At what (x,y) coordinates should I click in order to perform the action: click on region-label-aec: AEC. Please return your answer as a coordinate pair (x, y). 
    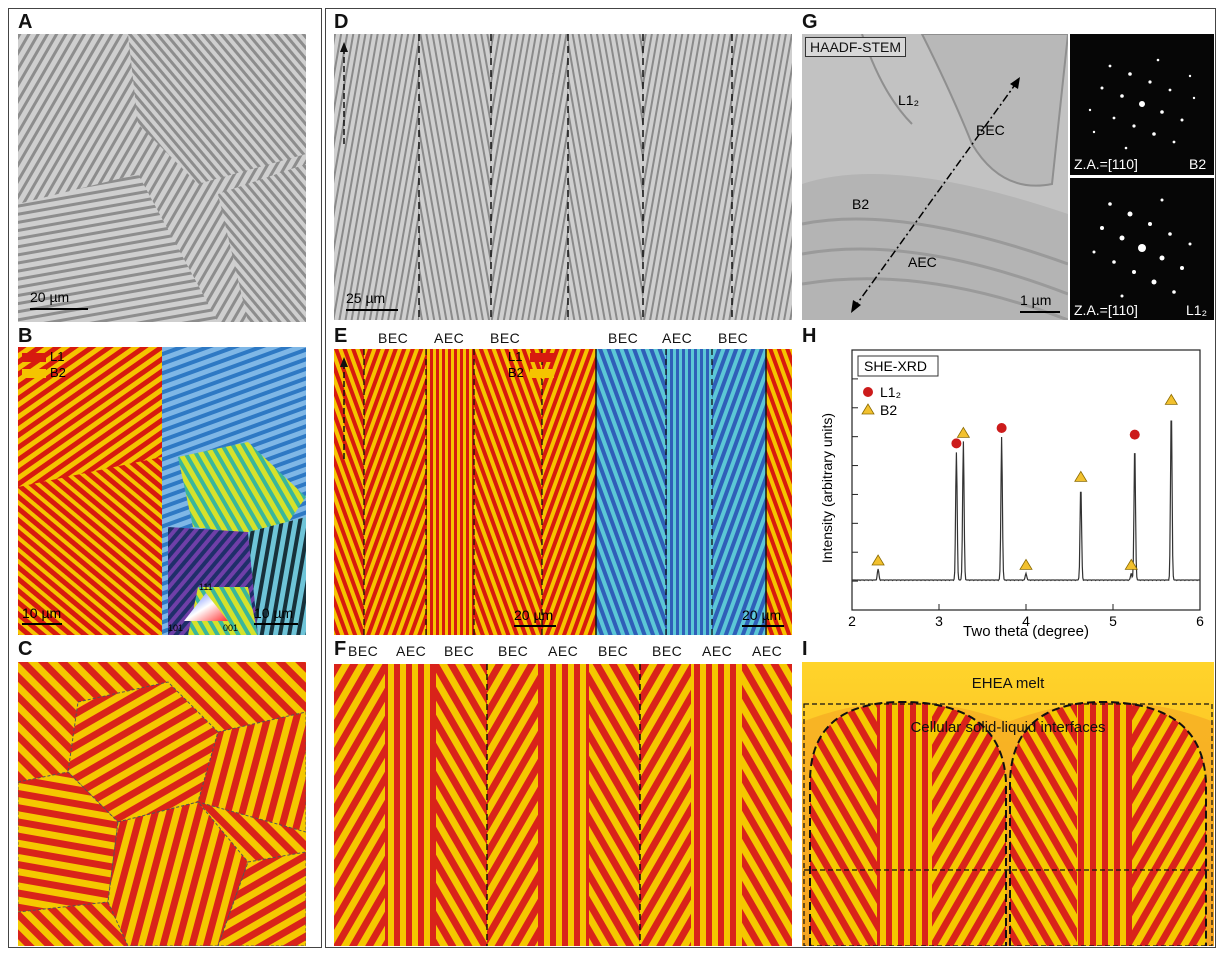
    Looking at the image, I should click on (922, 262).